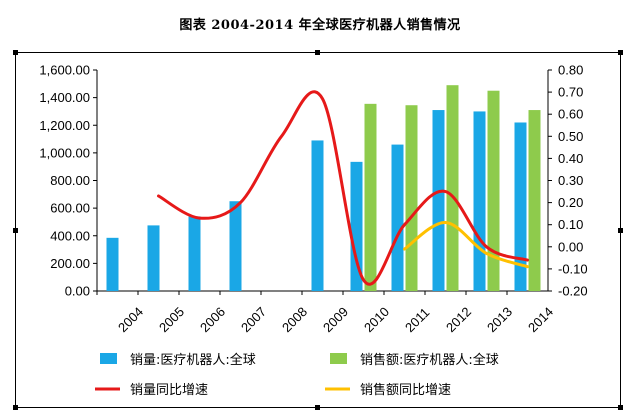  I want to click on x-tick-label: 2007, so click(253, 319).